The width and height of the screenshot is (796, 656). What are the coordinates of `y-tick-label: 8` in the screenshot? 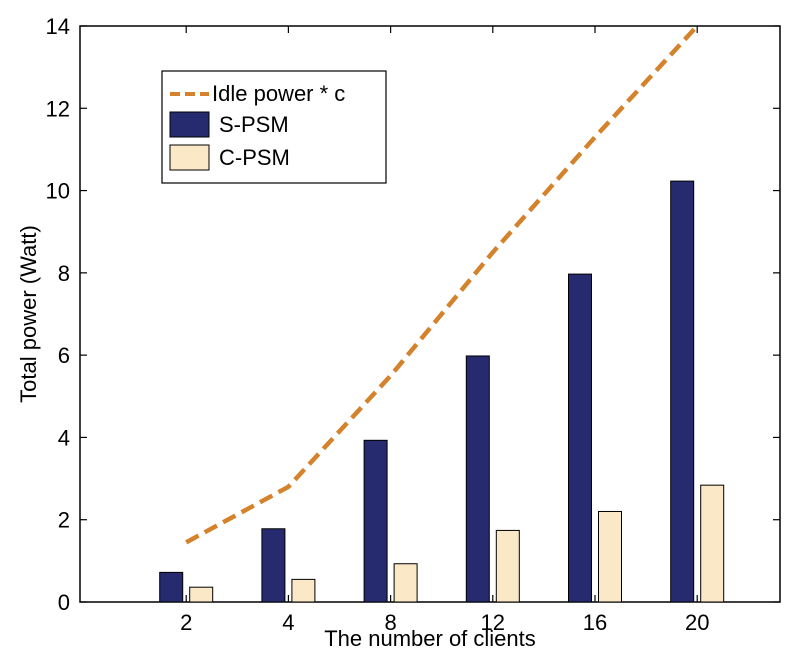 It's located at (64, 273).